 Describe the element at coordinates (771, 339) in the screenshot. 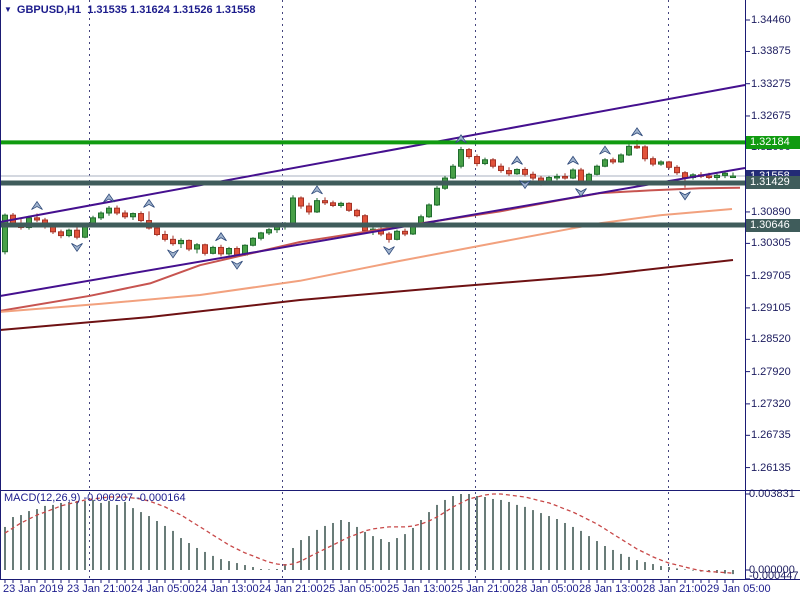

I see `price-axis-label: 1.28520` at that location.